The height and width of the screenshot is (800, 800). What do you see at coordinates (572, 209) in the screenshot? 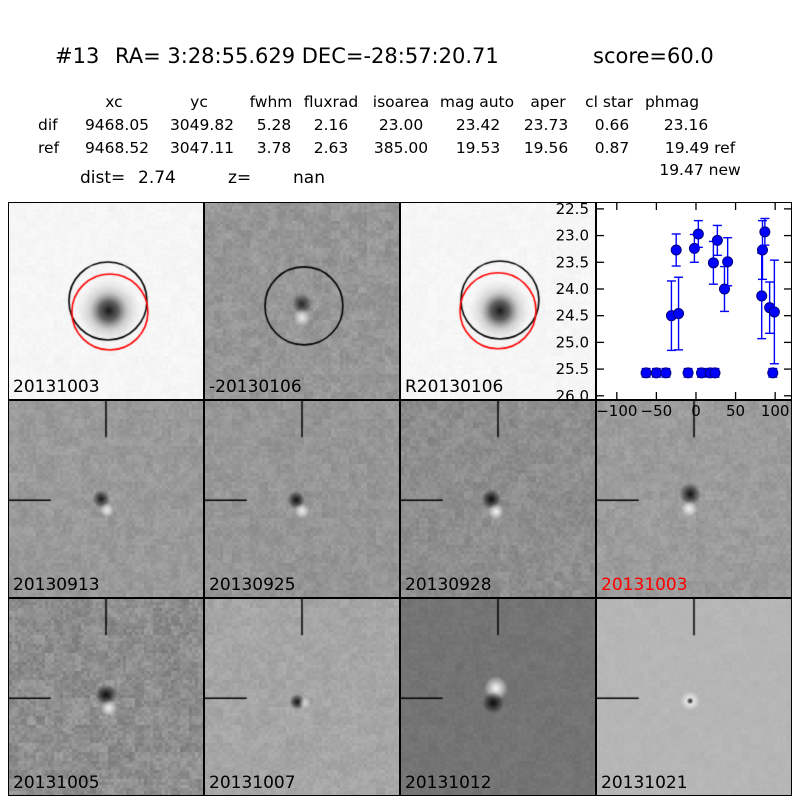
I see `y-tick-label: 22.5` at bounding box center [572, 209].